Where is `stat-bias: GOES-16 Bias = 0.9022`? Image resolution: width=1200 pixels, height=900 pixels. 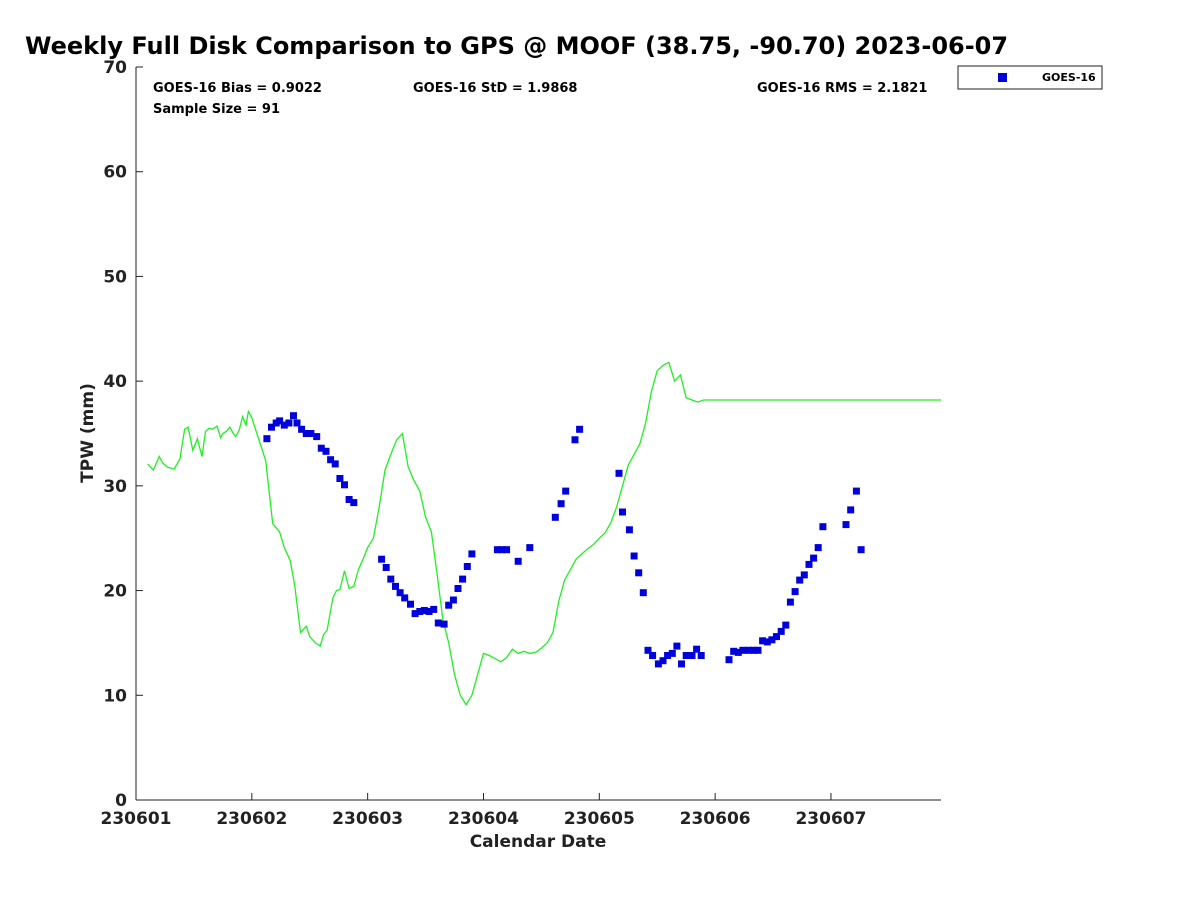
stat-bias: GOES-16 Bias = 0.9022 is located at coordinates (237, 88).